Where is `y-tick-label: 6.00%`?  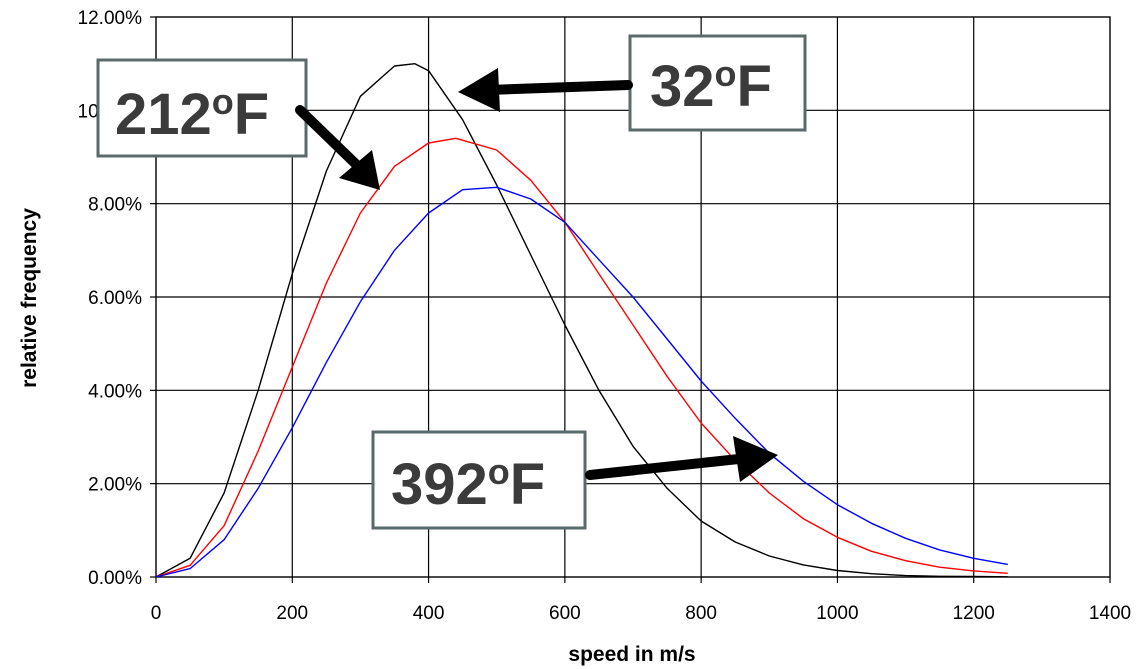 y-tick-label: 6.00% is located at coordinates (115, 298).